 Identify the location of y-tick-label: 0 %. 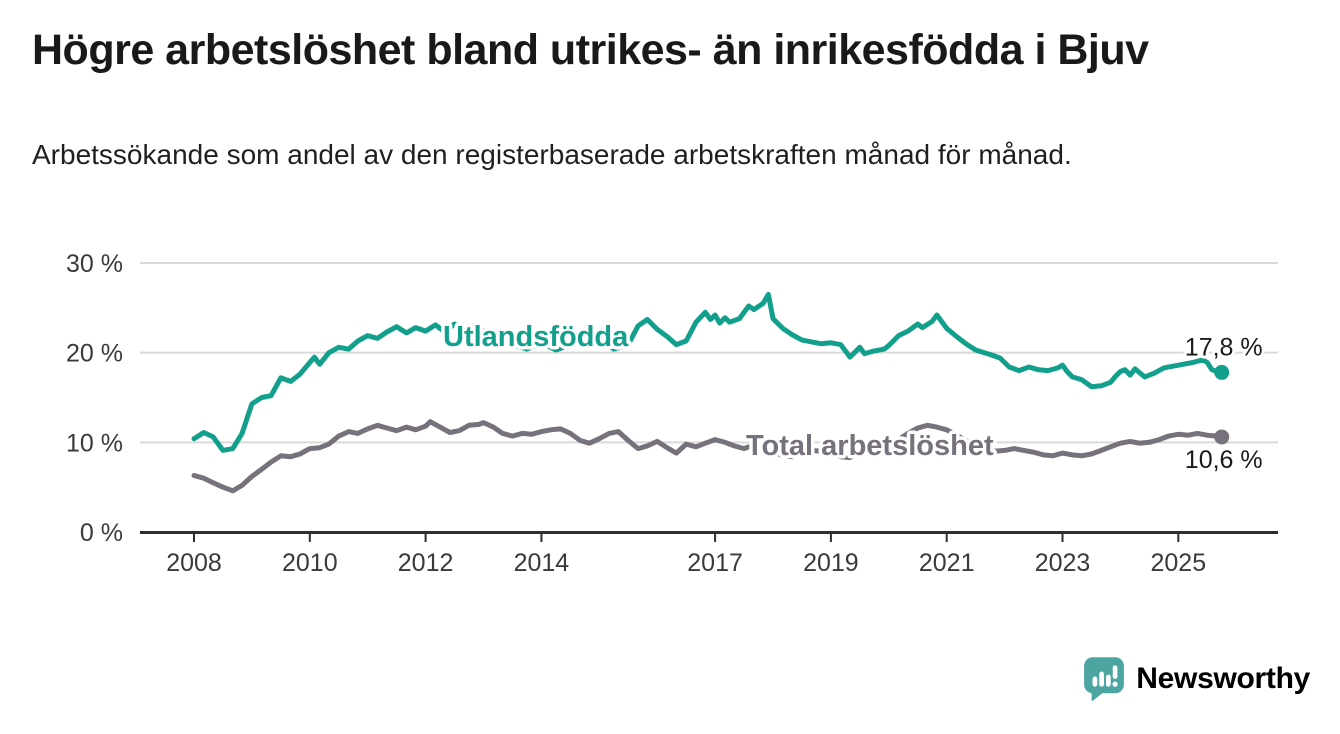
(101, 533).